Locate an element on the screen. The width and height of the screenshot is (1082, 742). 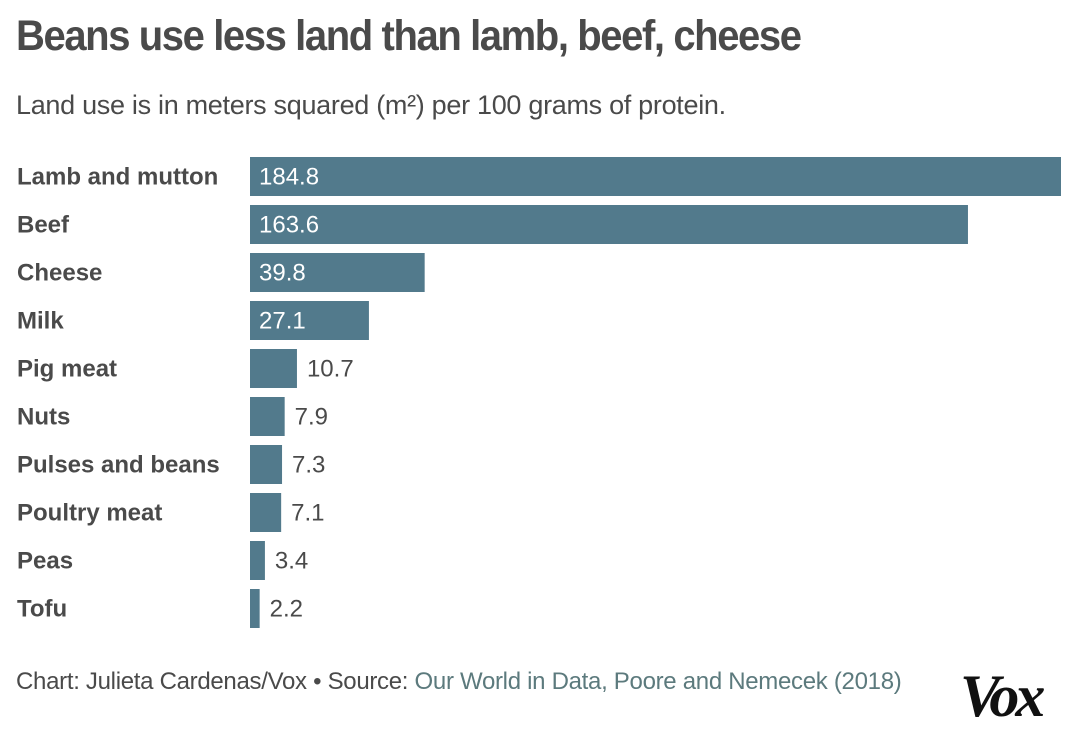
value-label: 7.3 is located at coordinates (308, 465).